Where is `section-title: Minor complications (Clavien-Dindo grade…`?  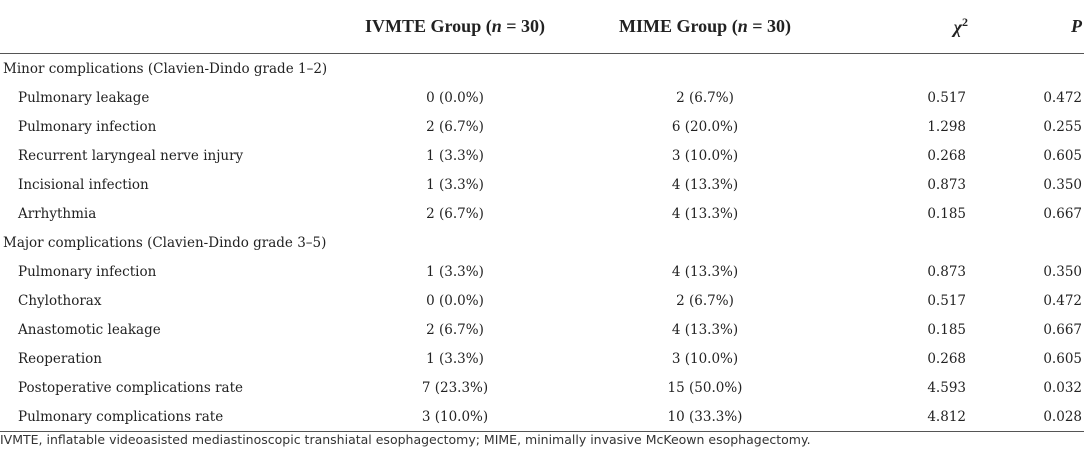
section-title: Minor complications (Clavien-Dindo grade… is located at coordinates (165, 68).